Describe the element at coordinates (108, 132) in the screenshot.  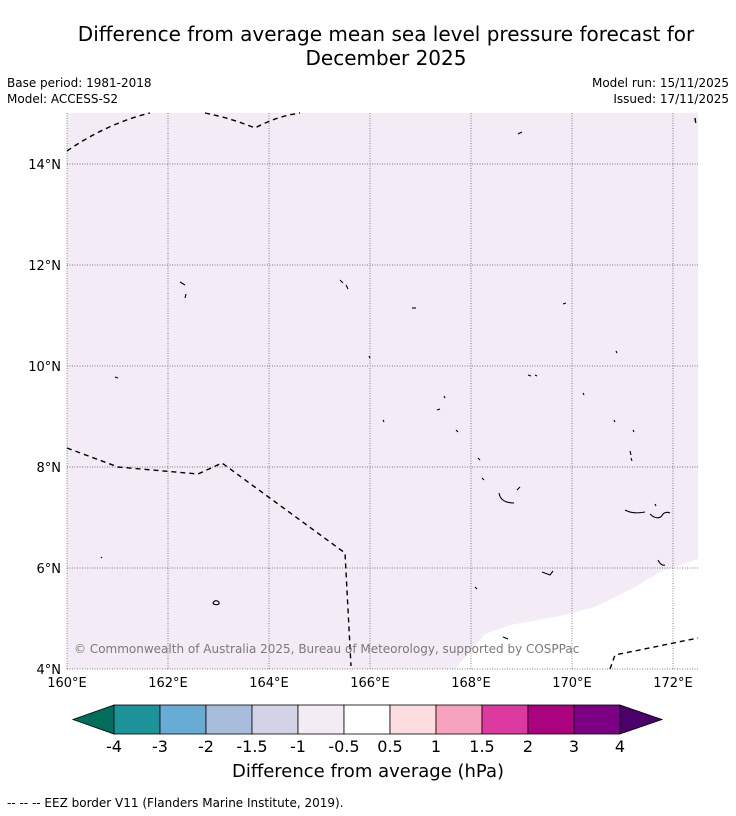
I see `eez-border-north` at that location.